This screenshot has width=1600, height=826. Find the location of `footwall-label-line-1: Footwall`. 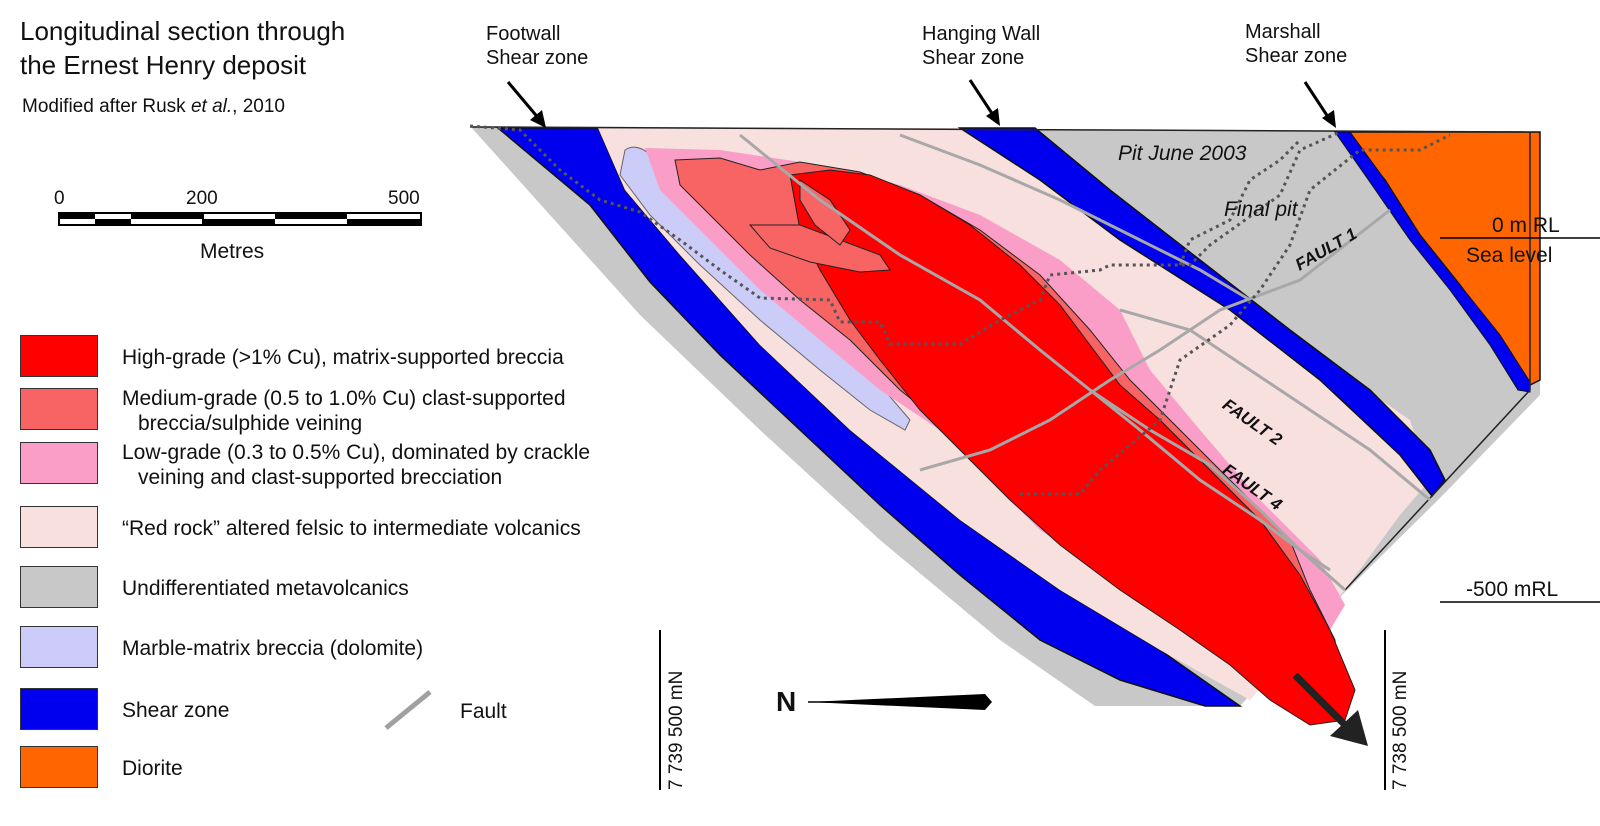

footwall-label-line-1: Footwall is located at coordinates (523, 34).